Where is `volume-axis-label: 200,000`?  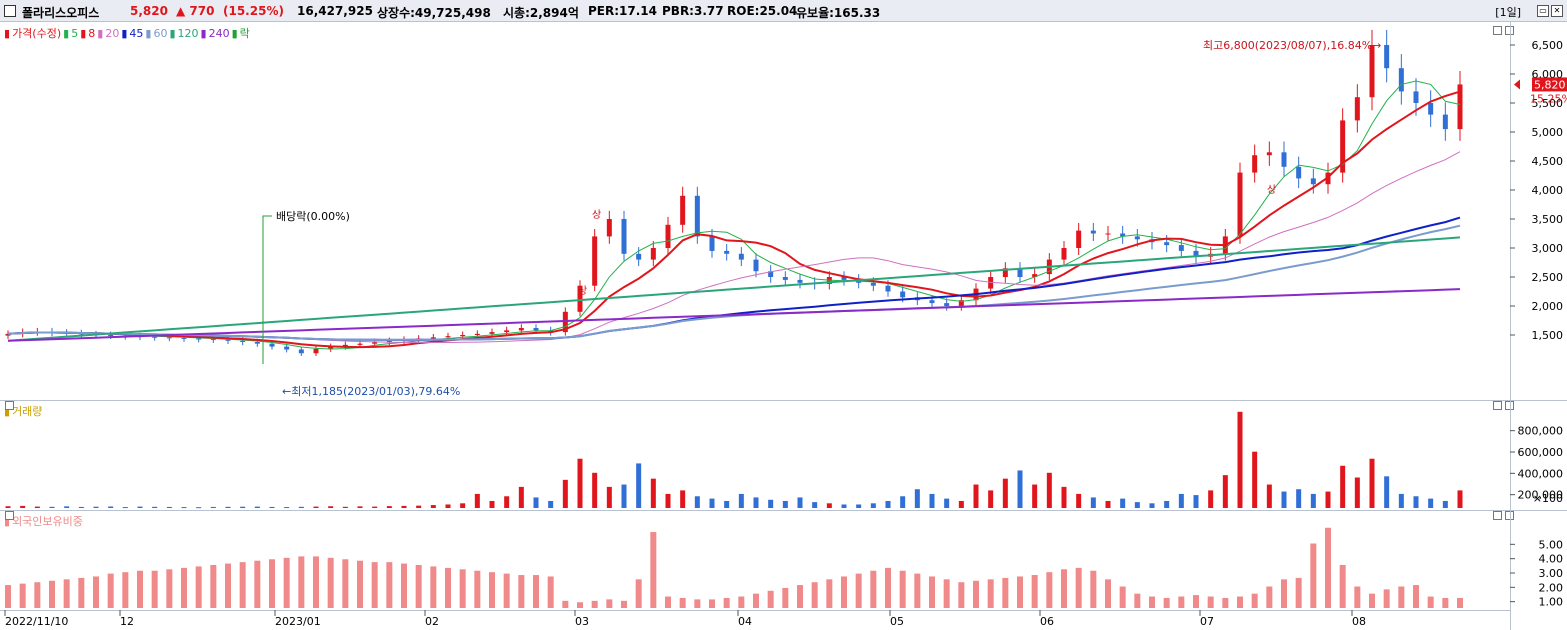
volume-axis-label: 200,000 is located at coordinates (1541, 495).